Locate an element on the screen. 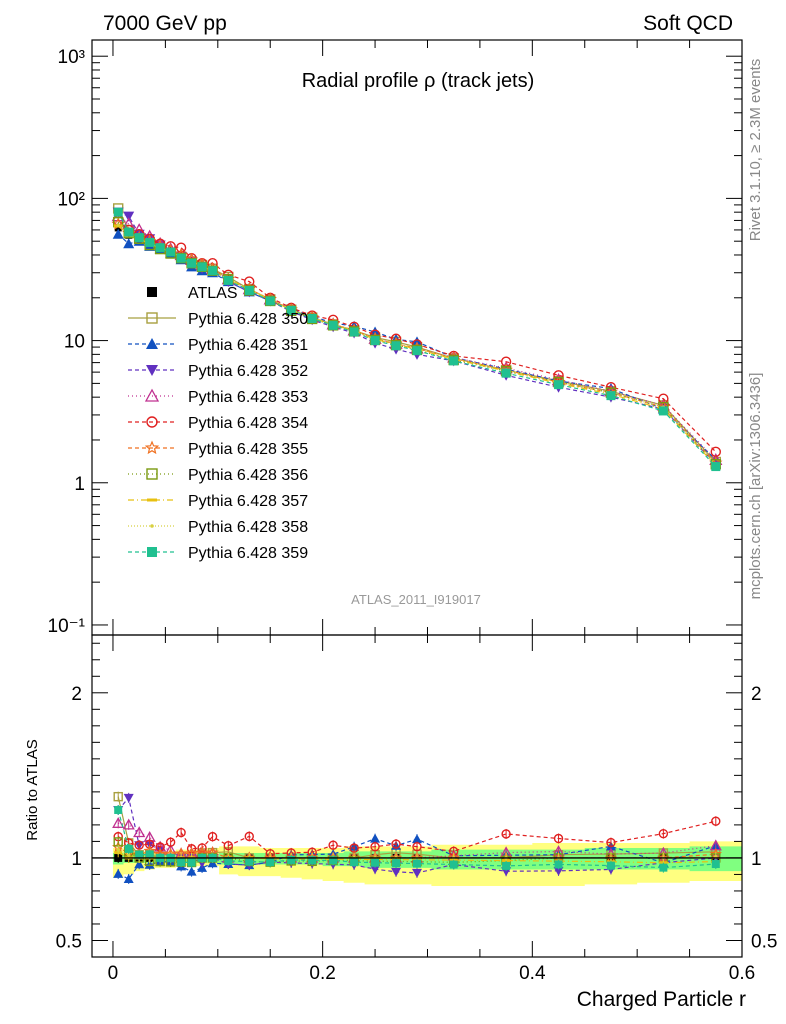  legend-label-mc-355: Pythia 6.428 355 is located at coordinates (248, 449).